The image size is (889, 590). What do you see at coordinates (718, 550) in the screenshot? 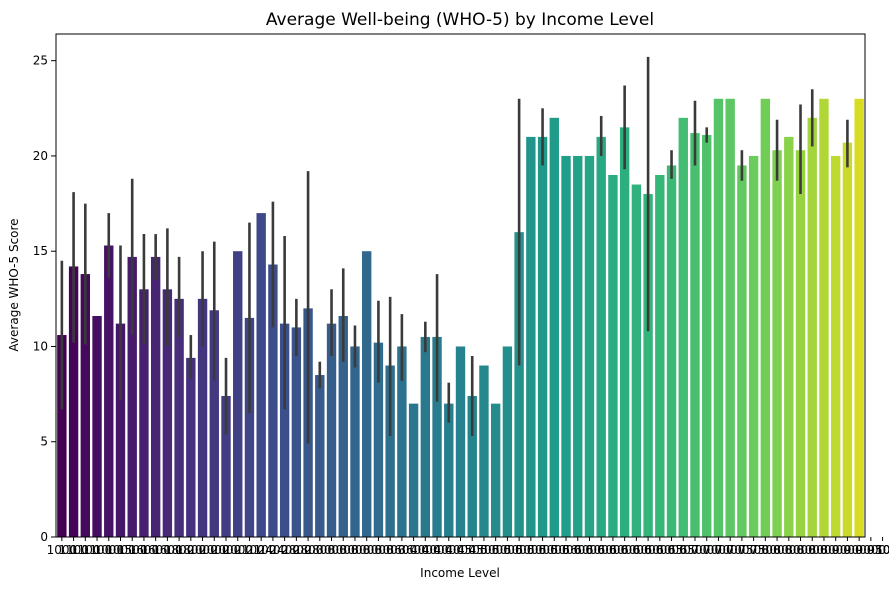
I see `x-tick-label: 7000` at bounding box center [718, 550].